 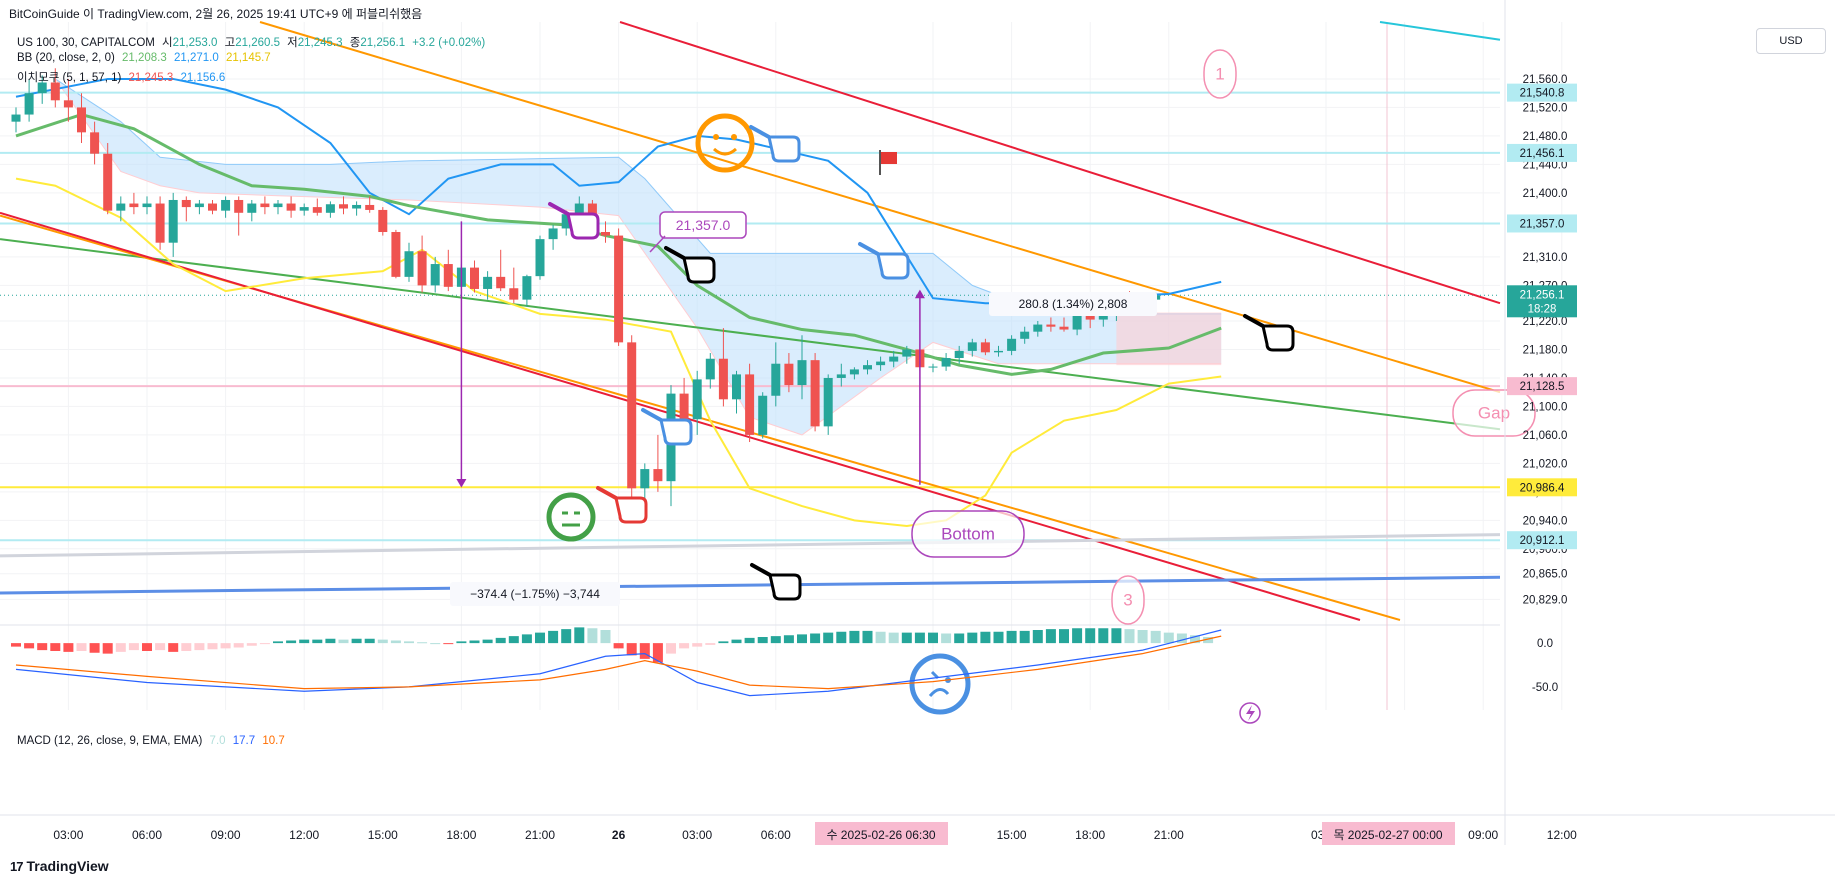 What do you see at coordinates (86, 43) in the screenshot?
I see `symbol-name: US 100, 30, CAPITALCOM` at bounding box center [86, 43].